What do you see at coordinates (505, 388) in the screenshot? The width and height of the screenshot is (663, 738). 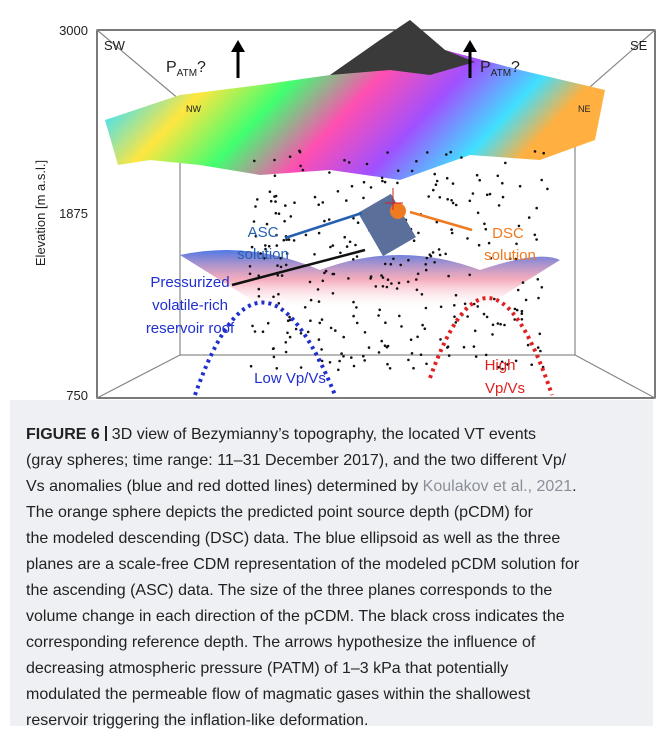 I see `high-label: Vp/Vs` at bounding box center [505, 388].